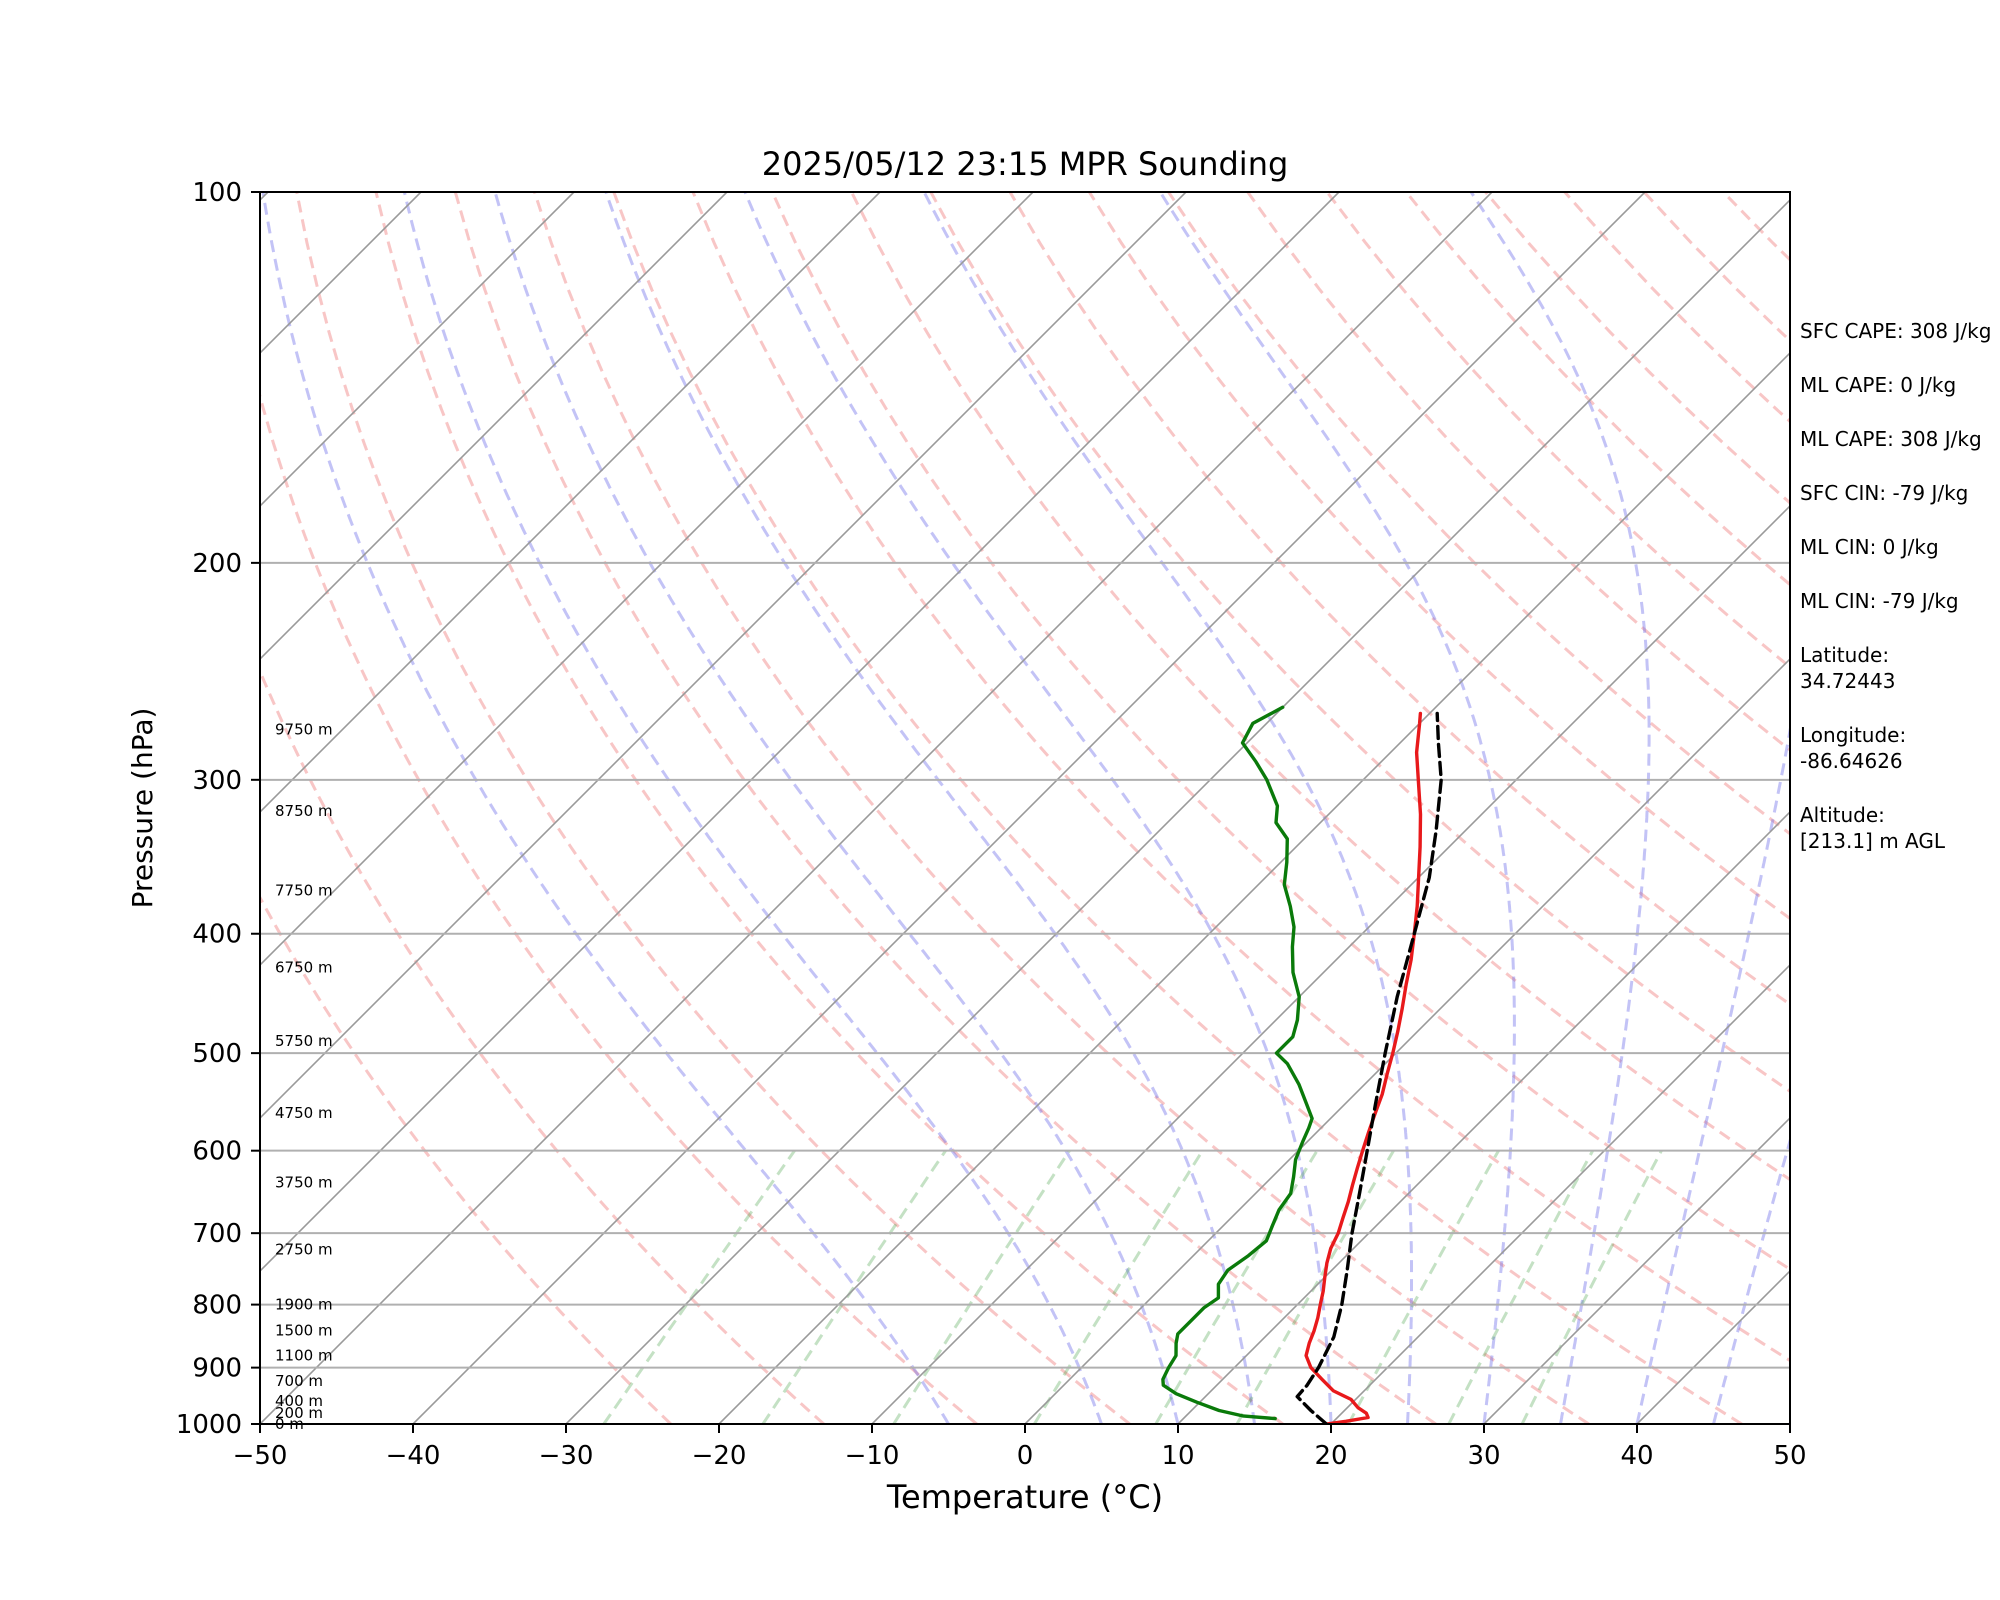 The width and height of the screenshot is (2000, 1600). Describe the element at coordinates (1879, 601) in the screenshot. I see `stat-annotation: ML CIN: -79 J/kg` at that location.